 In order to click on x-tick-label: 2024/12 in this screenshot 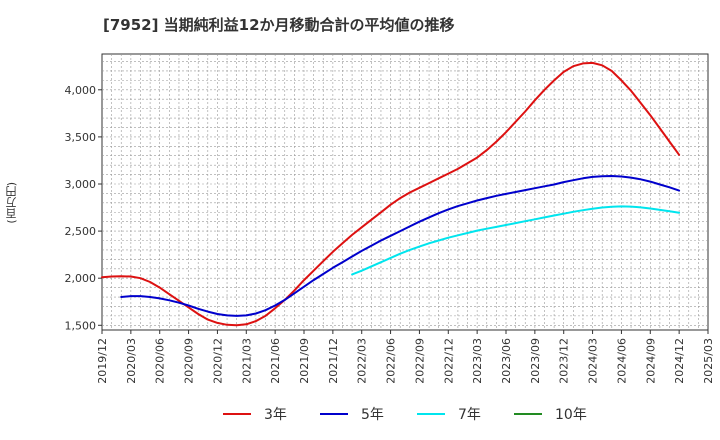, I will do `click(679, 361)`.